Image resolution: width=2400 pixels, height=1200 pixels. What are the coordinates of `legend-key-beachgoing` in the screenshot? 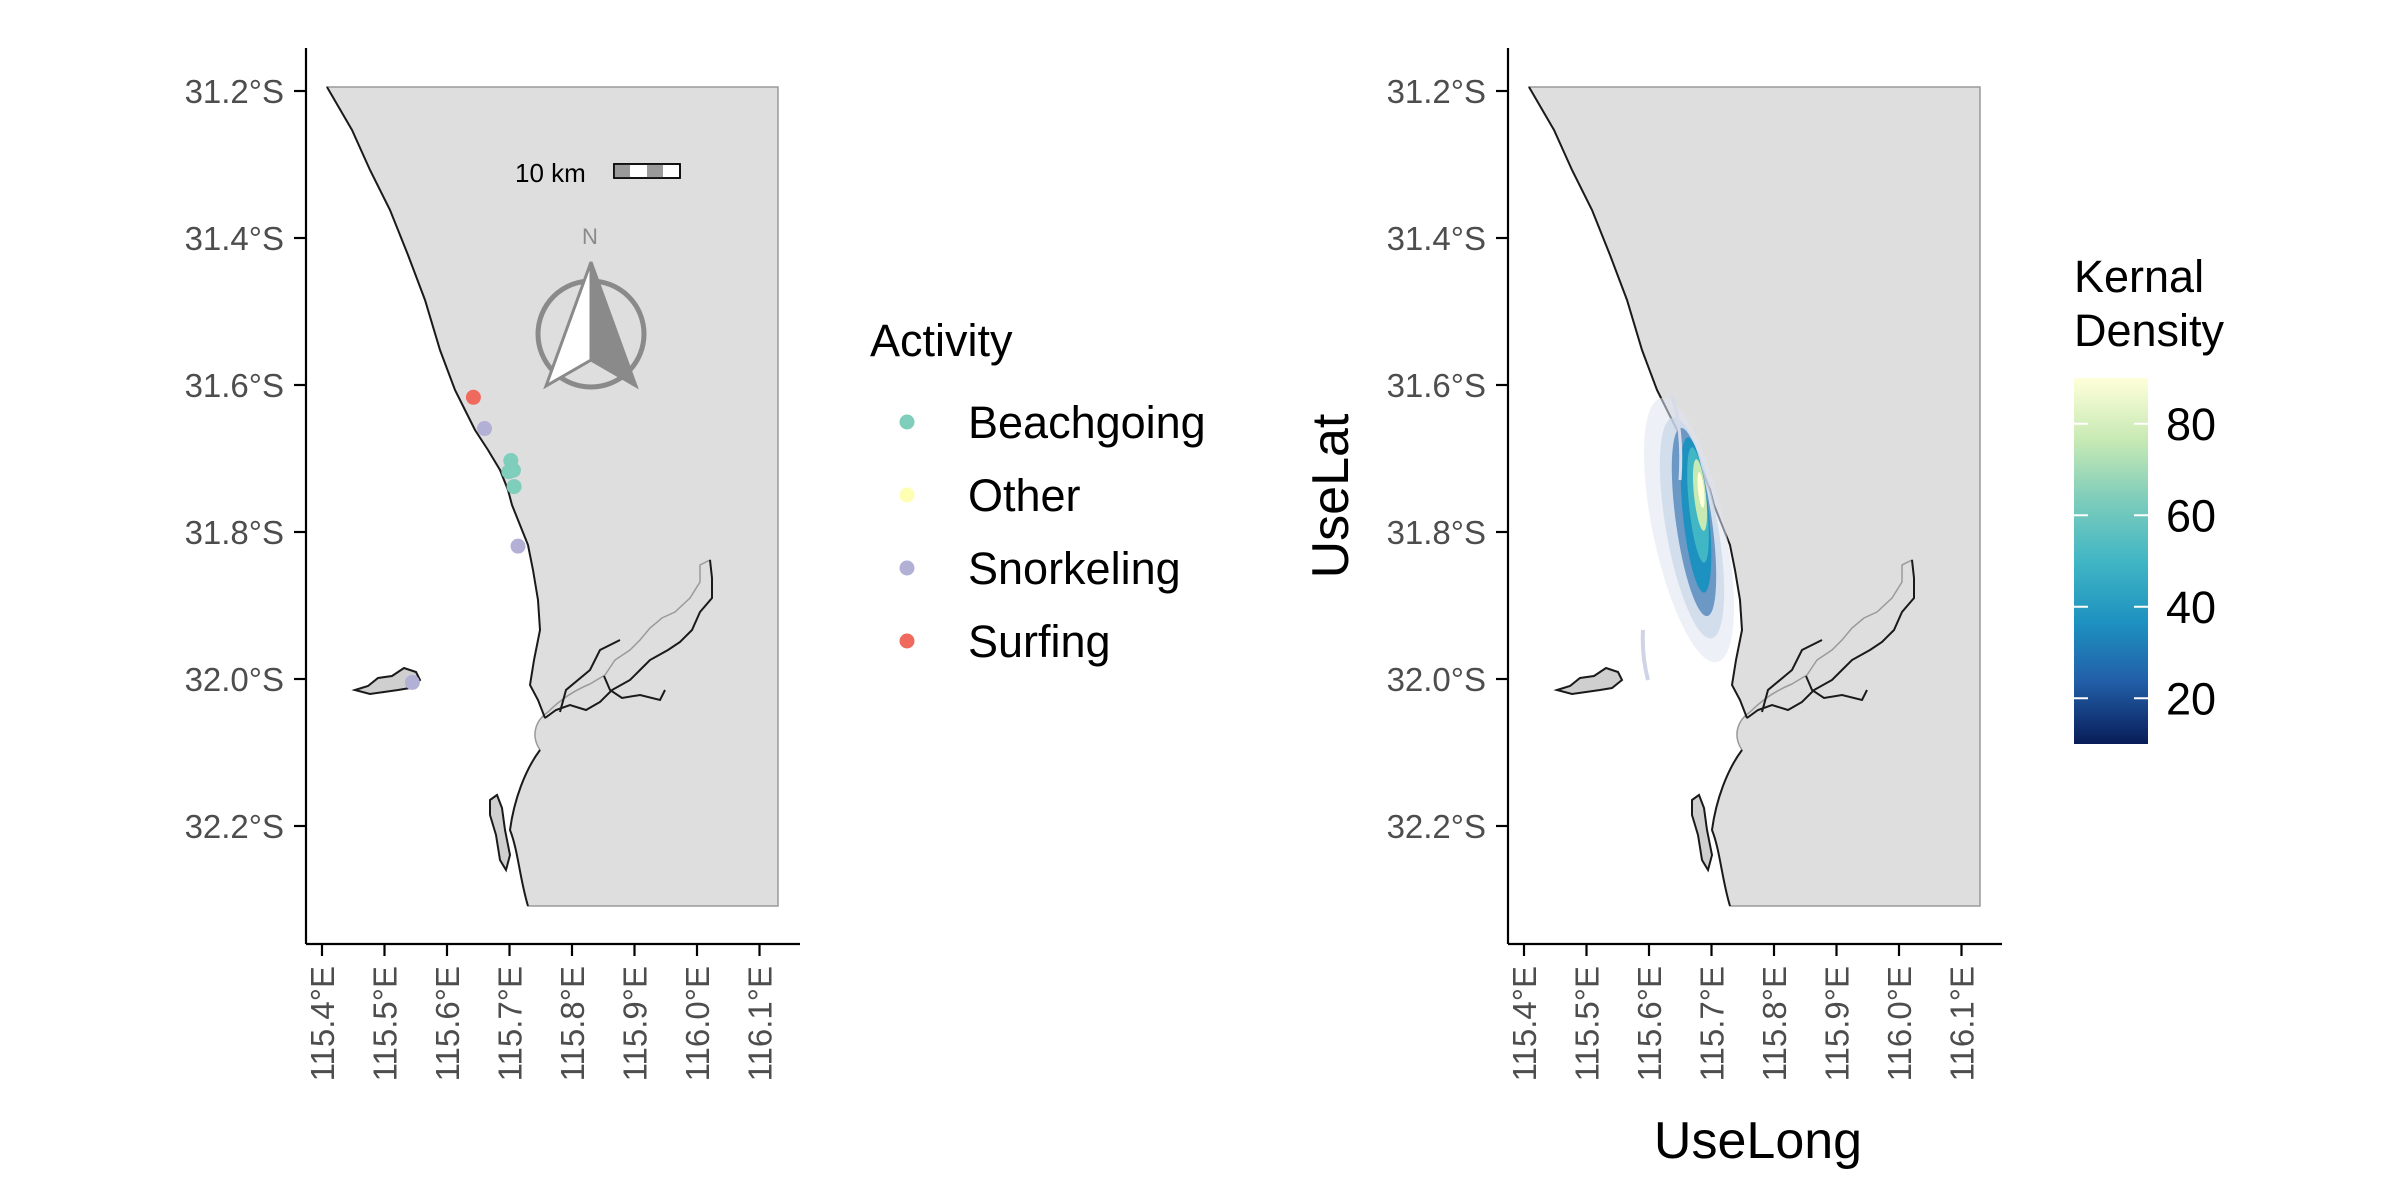 It's located at (907, 422).